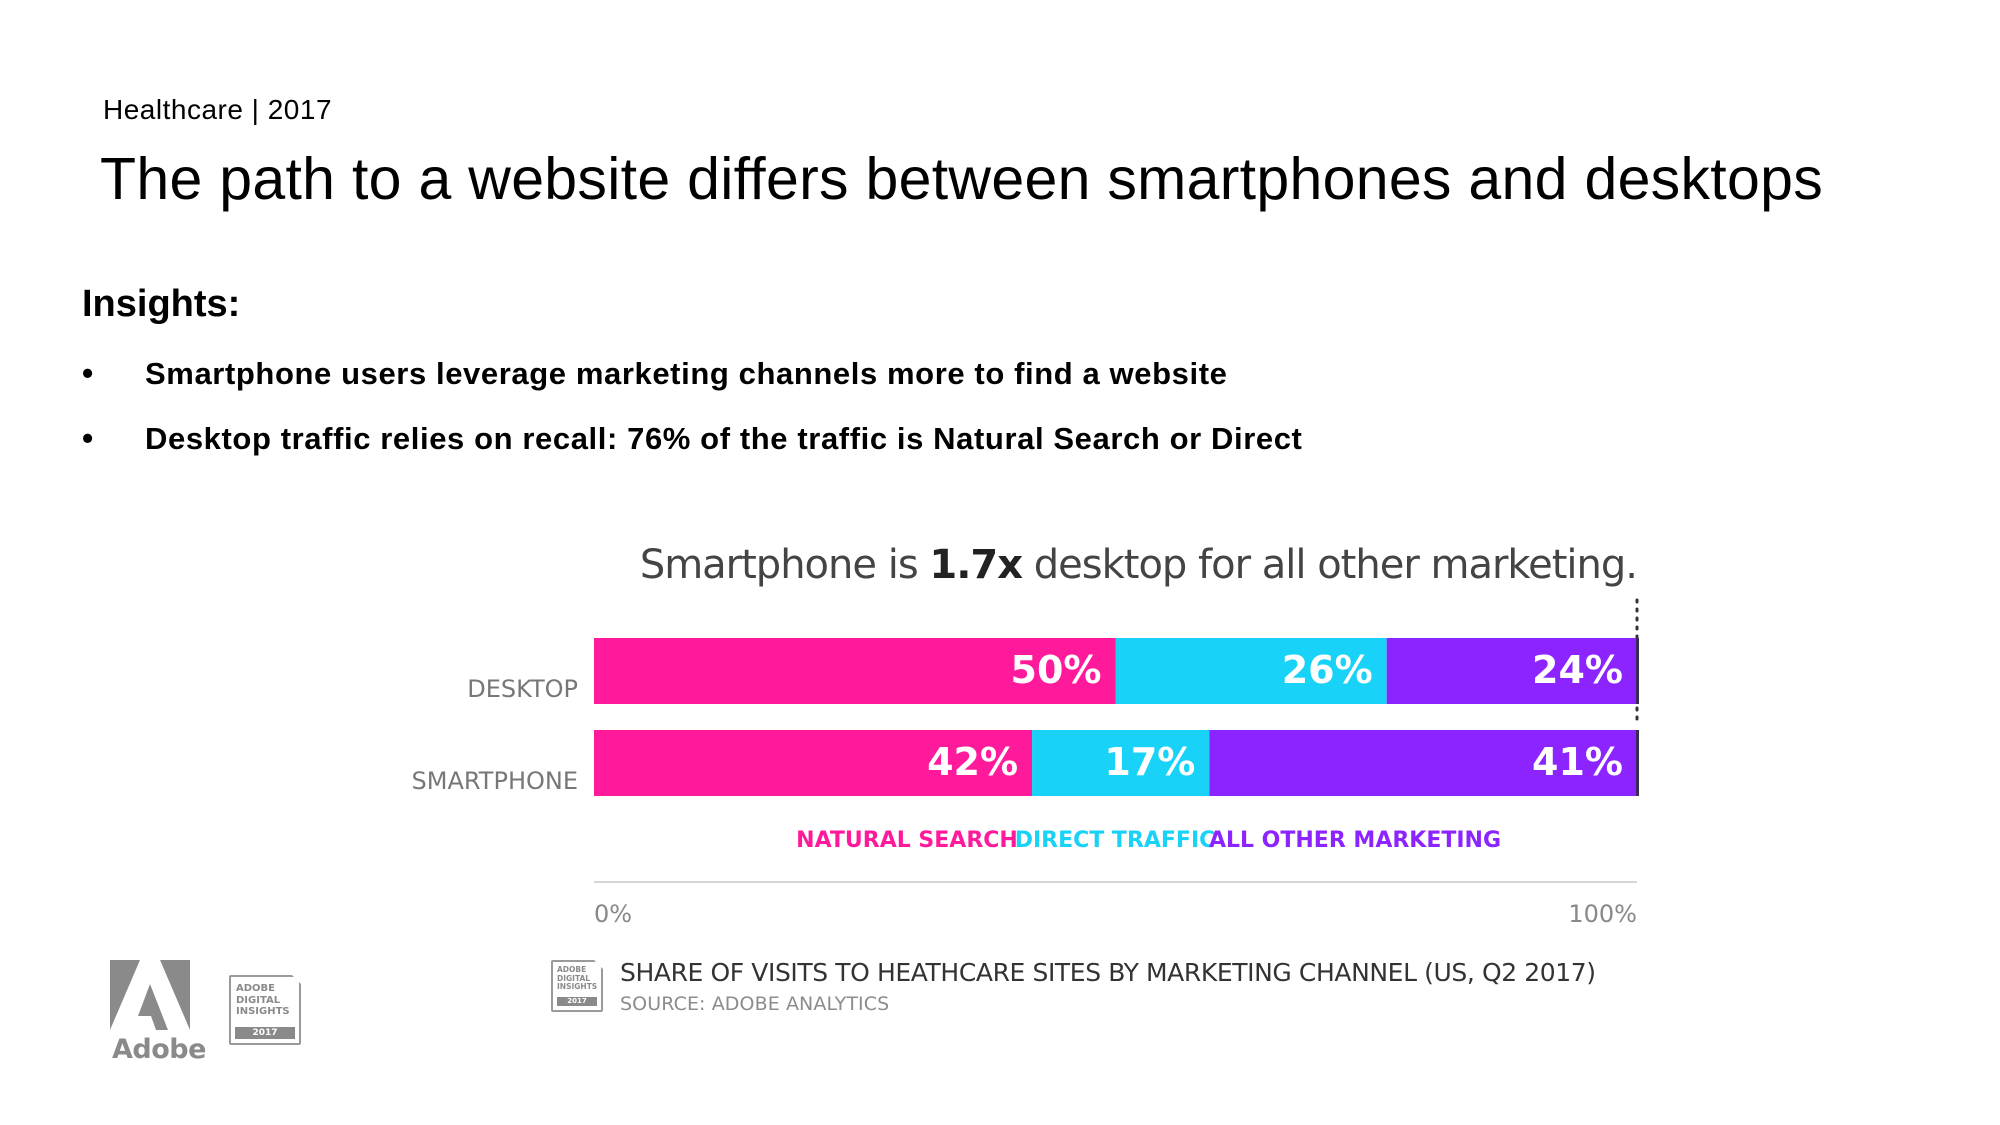  Describe the element at coordinates (522, 689) in the screenshot. I see `category-label: DESKTOP` at that location.